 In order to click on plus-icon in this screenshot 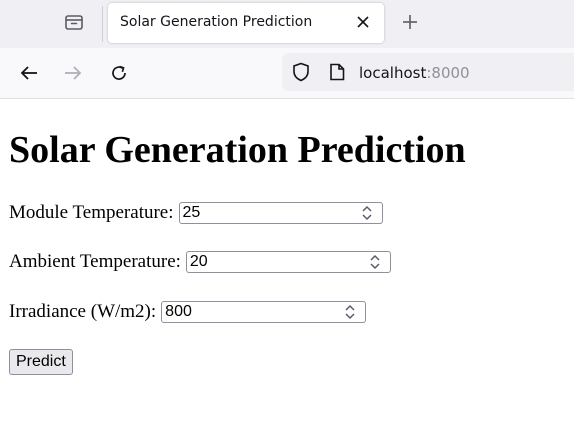, I will do `click(410, 22)`.